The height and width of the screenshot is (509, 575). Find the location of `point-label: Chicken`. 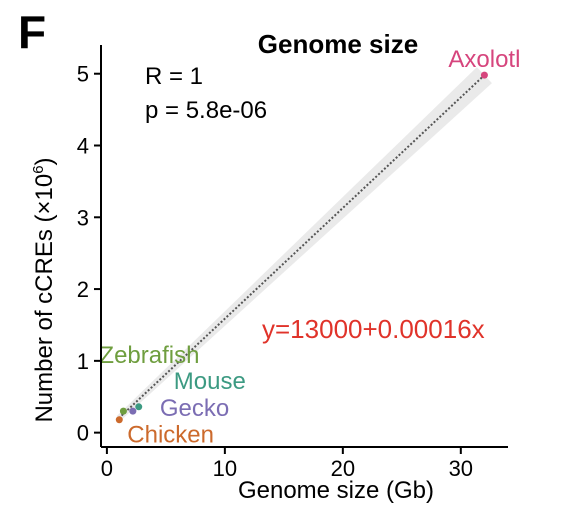

point-label: Chicken is located at coordinates (170, 435).